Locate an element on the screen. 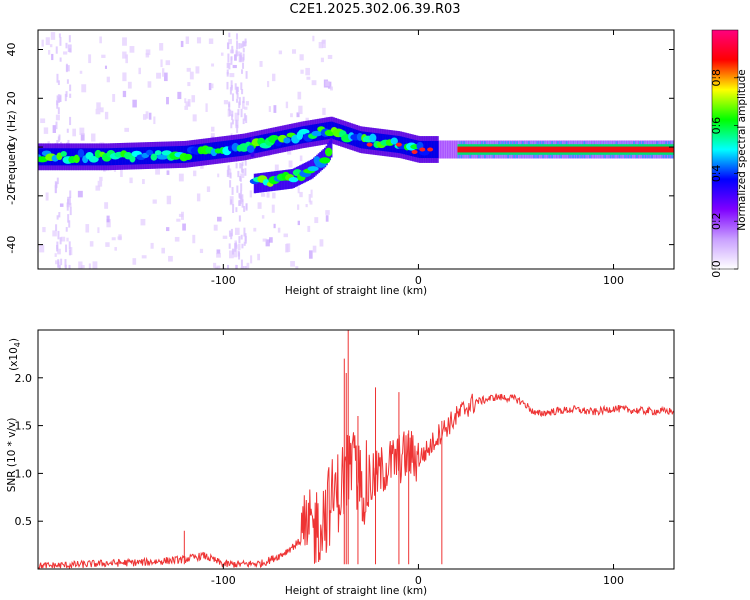 The image size is (750, 600). y-tick-label: -40 is located at coordinates (11, 245).